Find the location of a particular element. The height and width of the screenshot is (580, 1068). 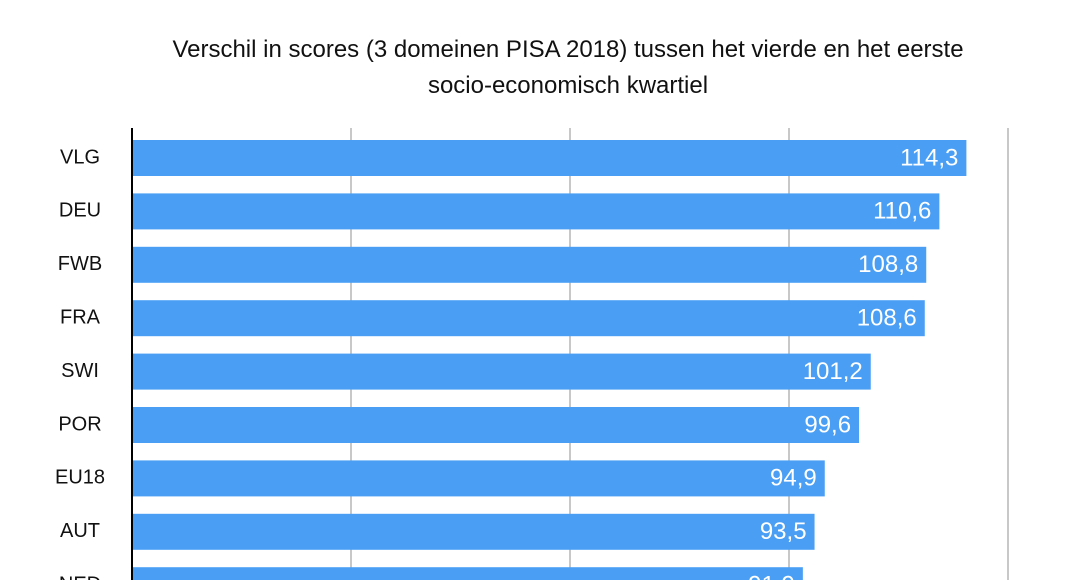

y-tick-label: VLG is located at coordinates (80, 157).